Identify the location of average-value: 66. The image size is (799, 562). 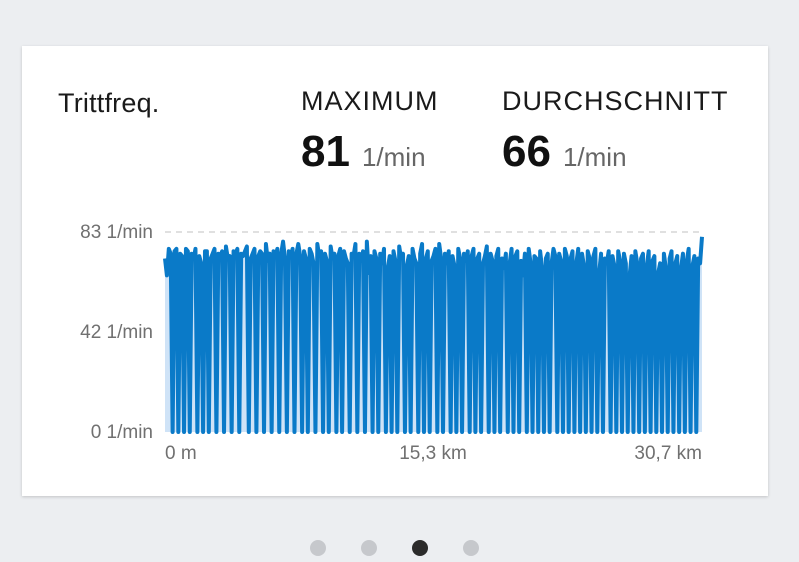
(526, 151).